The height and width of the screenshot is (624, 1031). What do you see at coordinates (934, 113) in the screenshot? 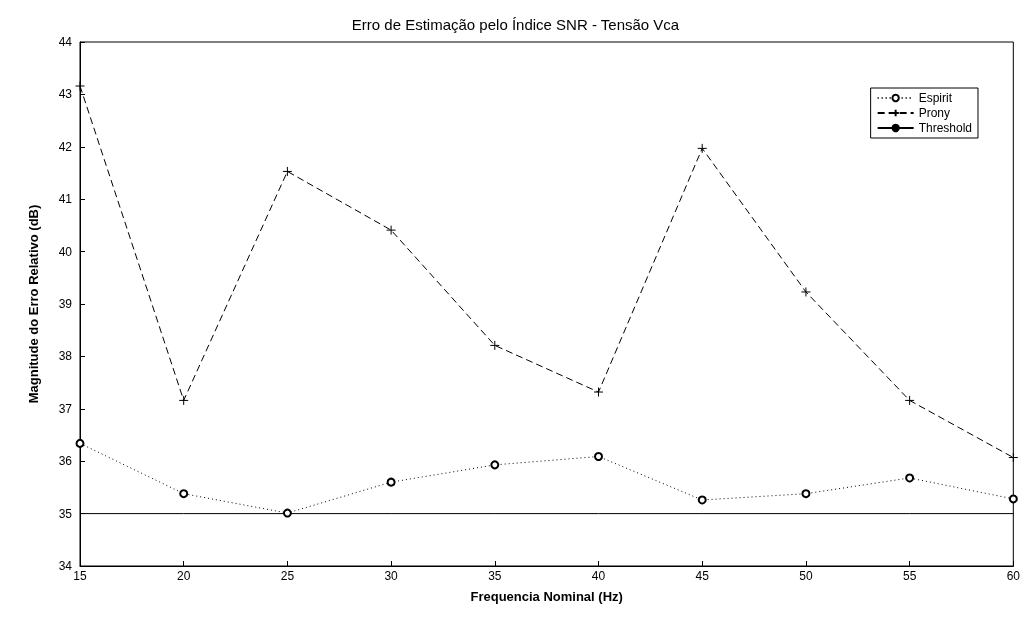
I see `legend-label: Prony` at bounding box center [934, 113].